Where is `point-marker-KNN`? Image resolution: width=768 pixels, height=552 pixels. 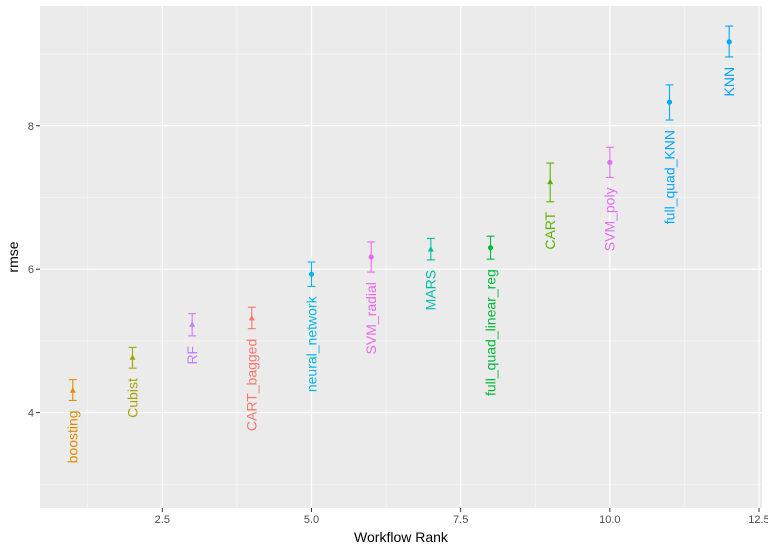
point-marker-KNN is located at coordinates (729, 42).